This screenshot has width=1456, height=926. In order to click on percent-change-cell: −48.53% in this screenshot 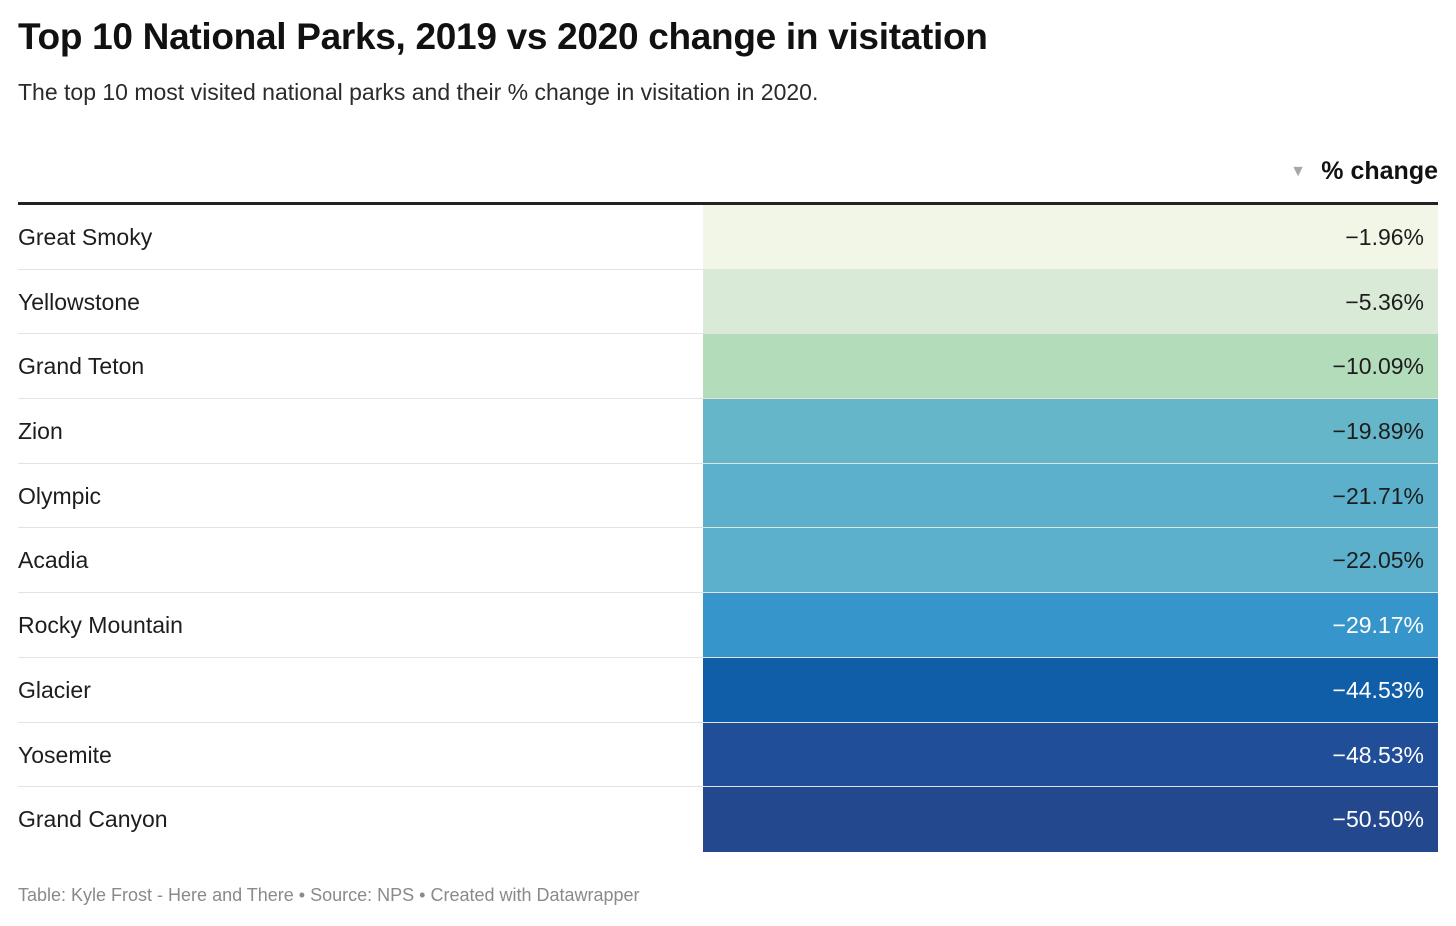, I will do `click(1070, 754)`.